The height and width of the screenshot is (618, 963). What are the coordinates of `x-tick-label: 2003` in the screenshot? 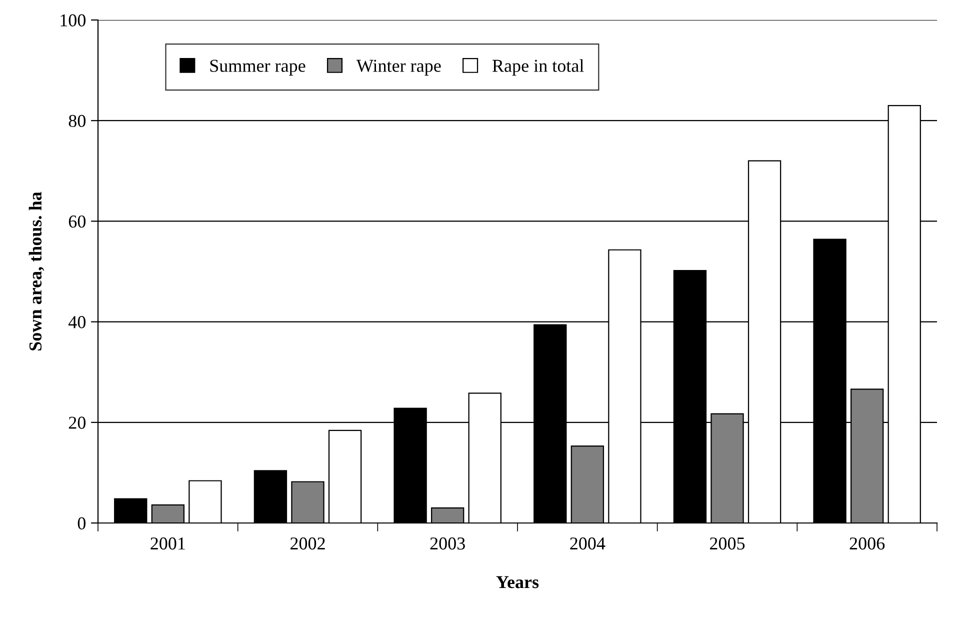 It's located at (447, 543).